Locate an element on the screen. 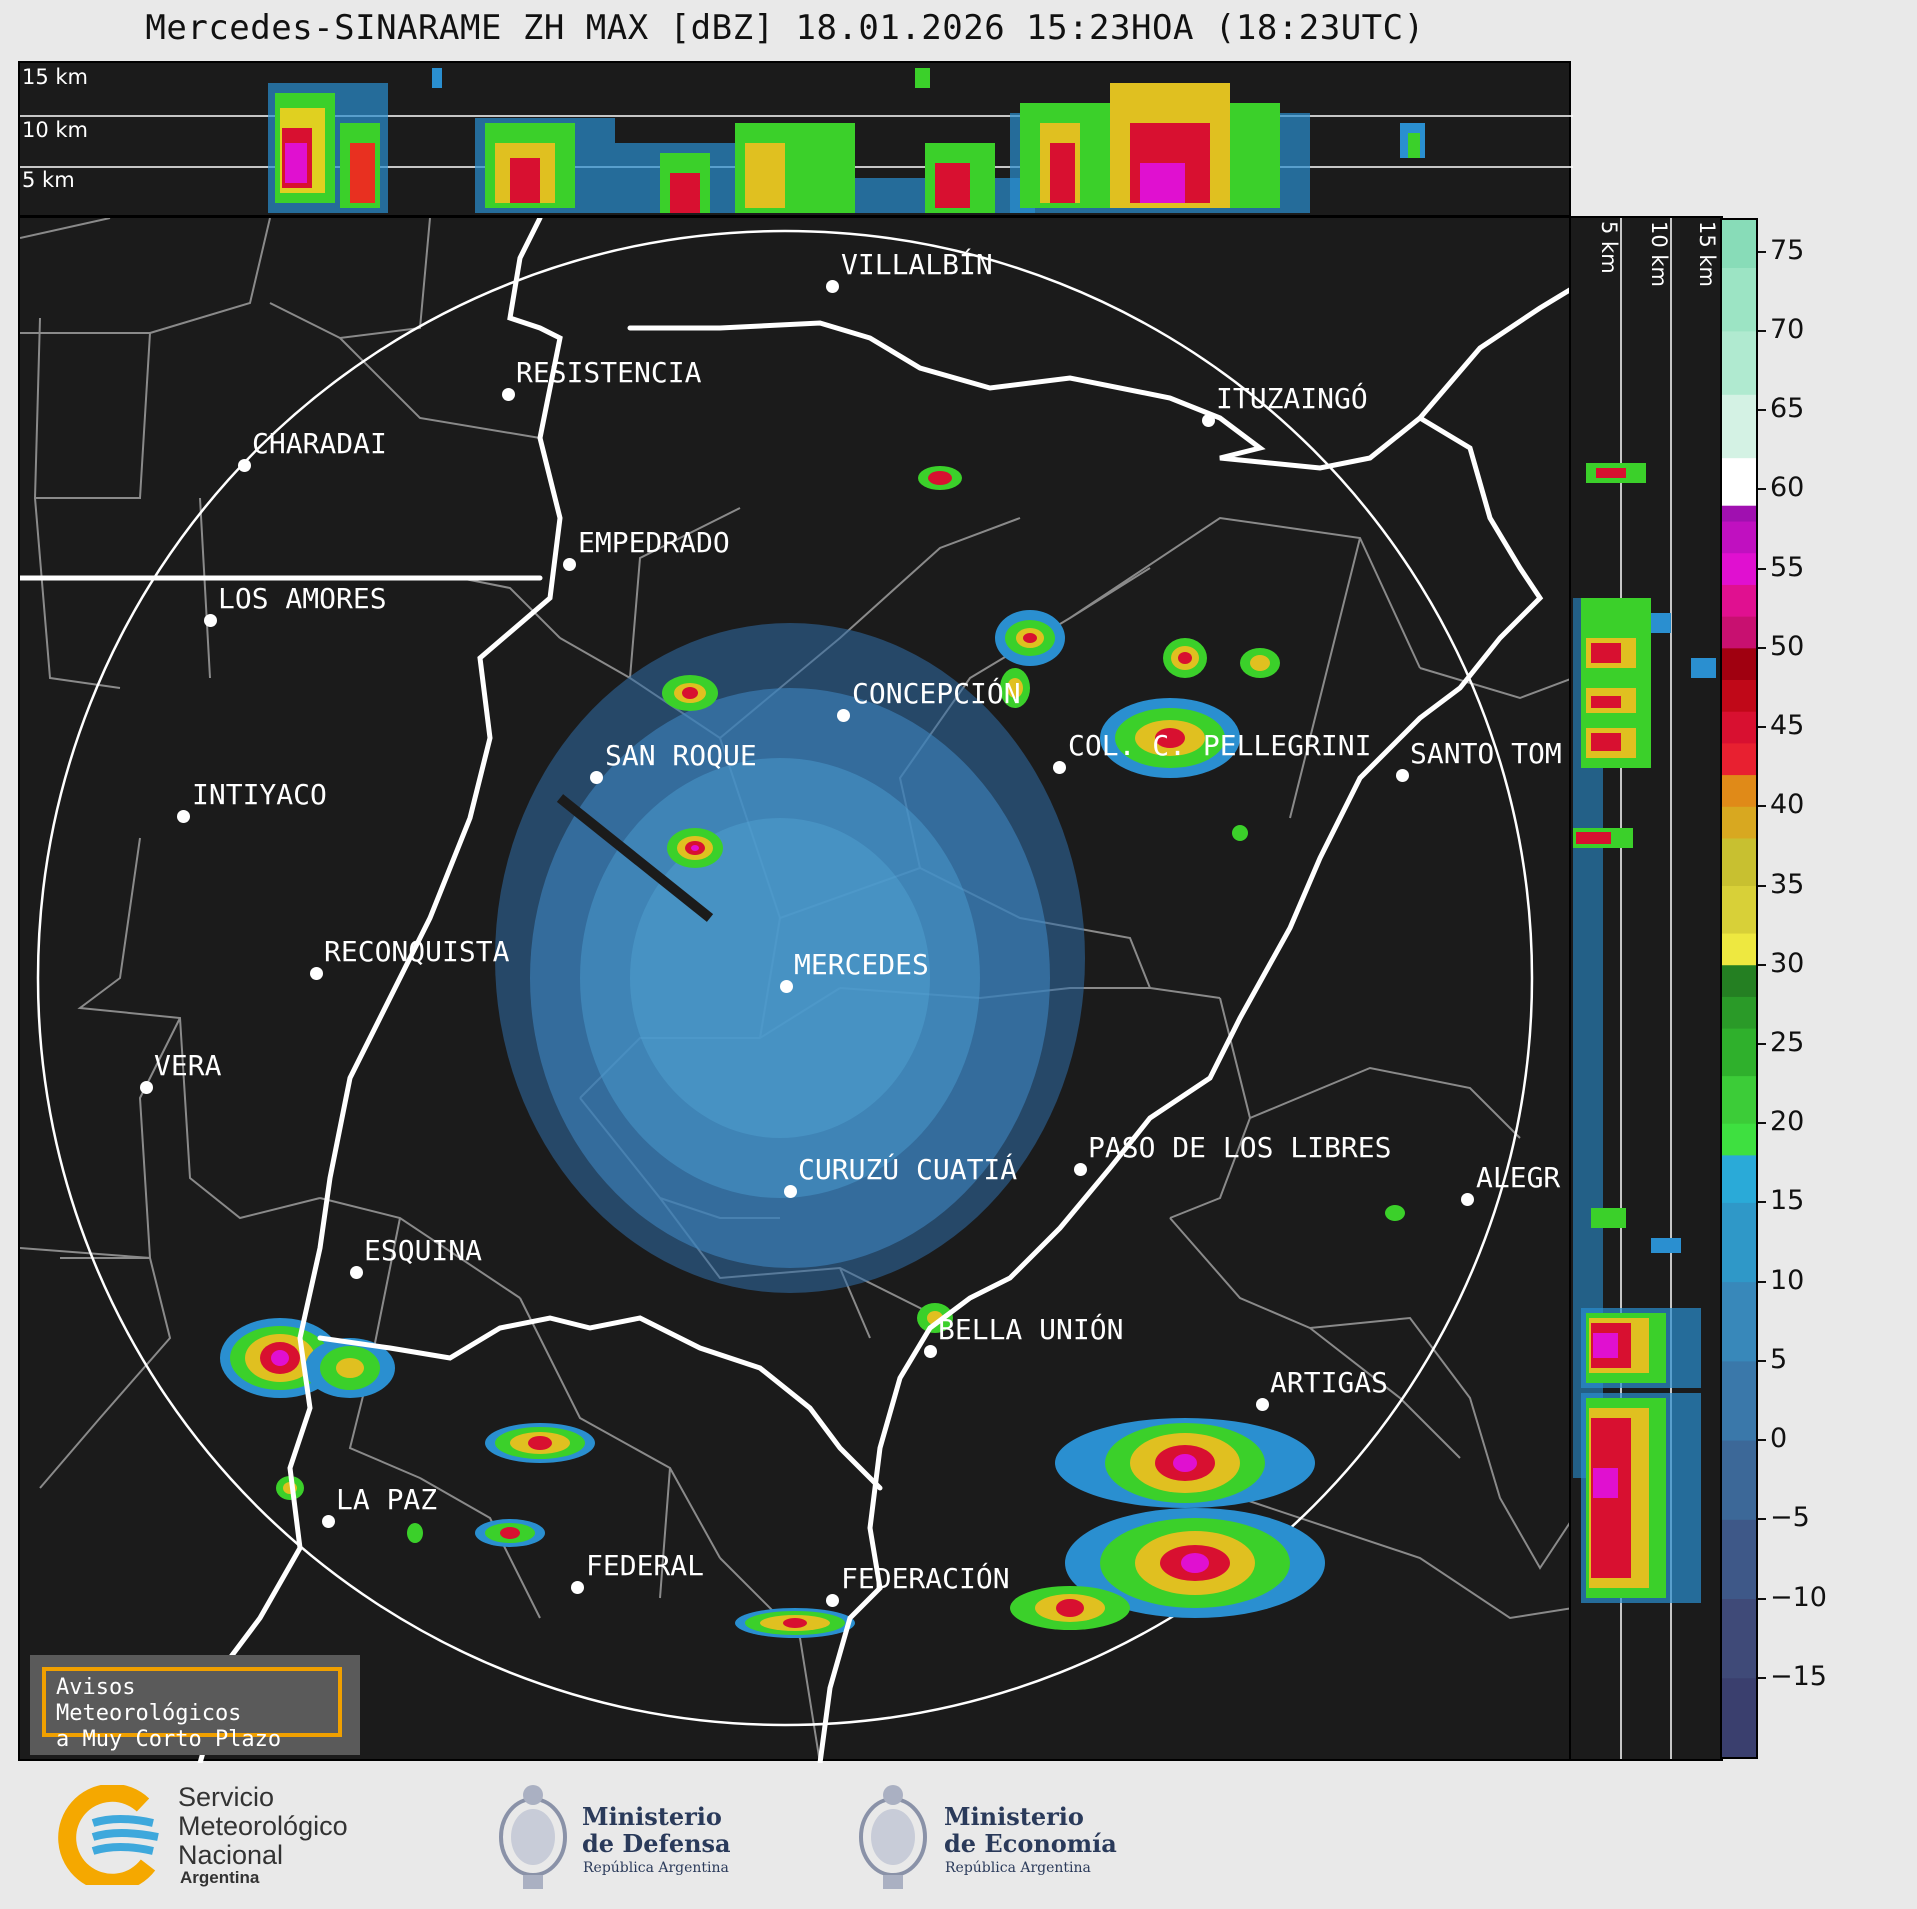  economia-title: Ministerio de Economía is located at coordinates (1030, 1830).